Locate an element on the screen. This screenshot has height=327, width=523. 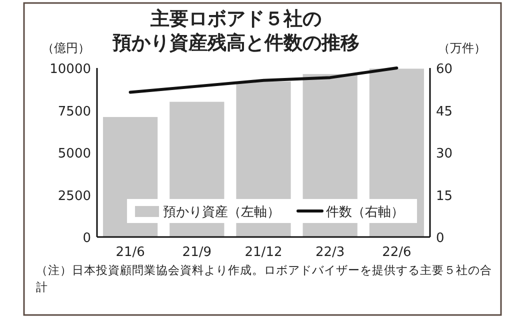
x-tick-label: 21/9 is located at coordinates (197, 252).